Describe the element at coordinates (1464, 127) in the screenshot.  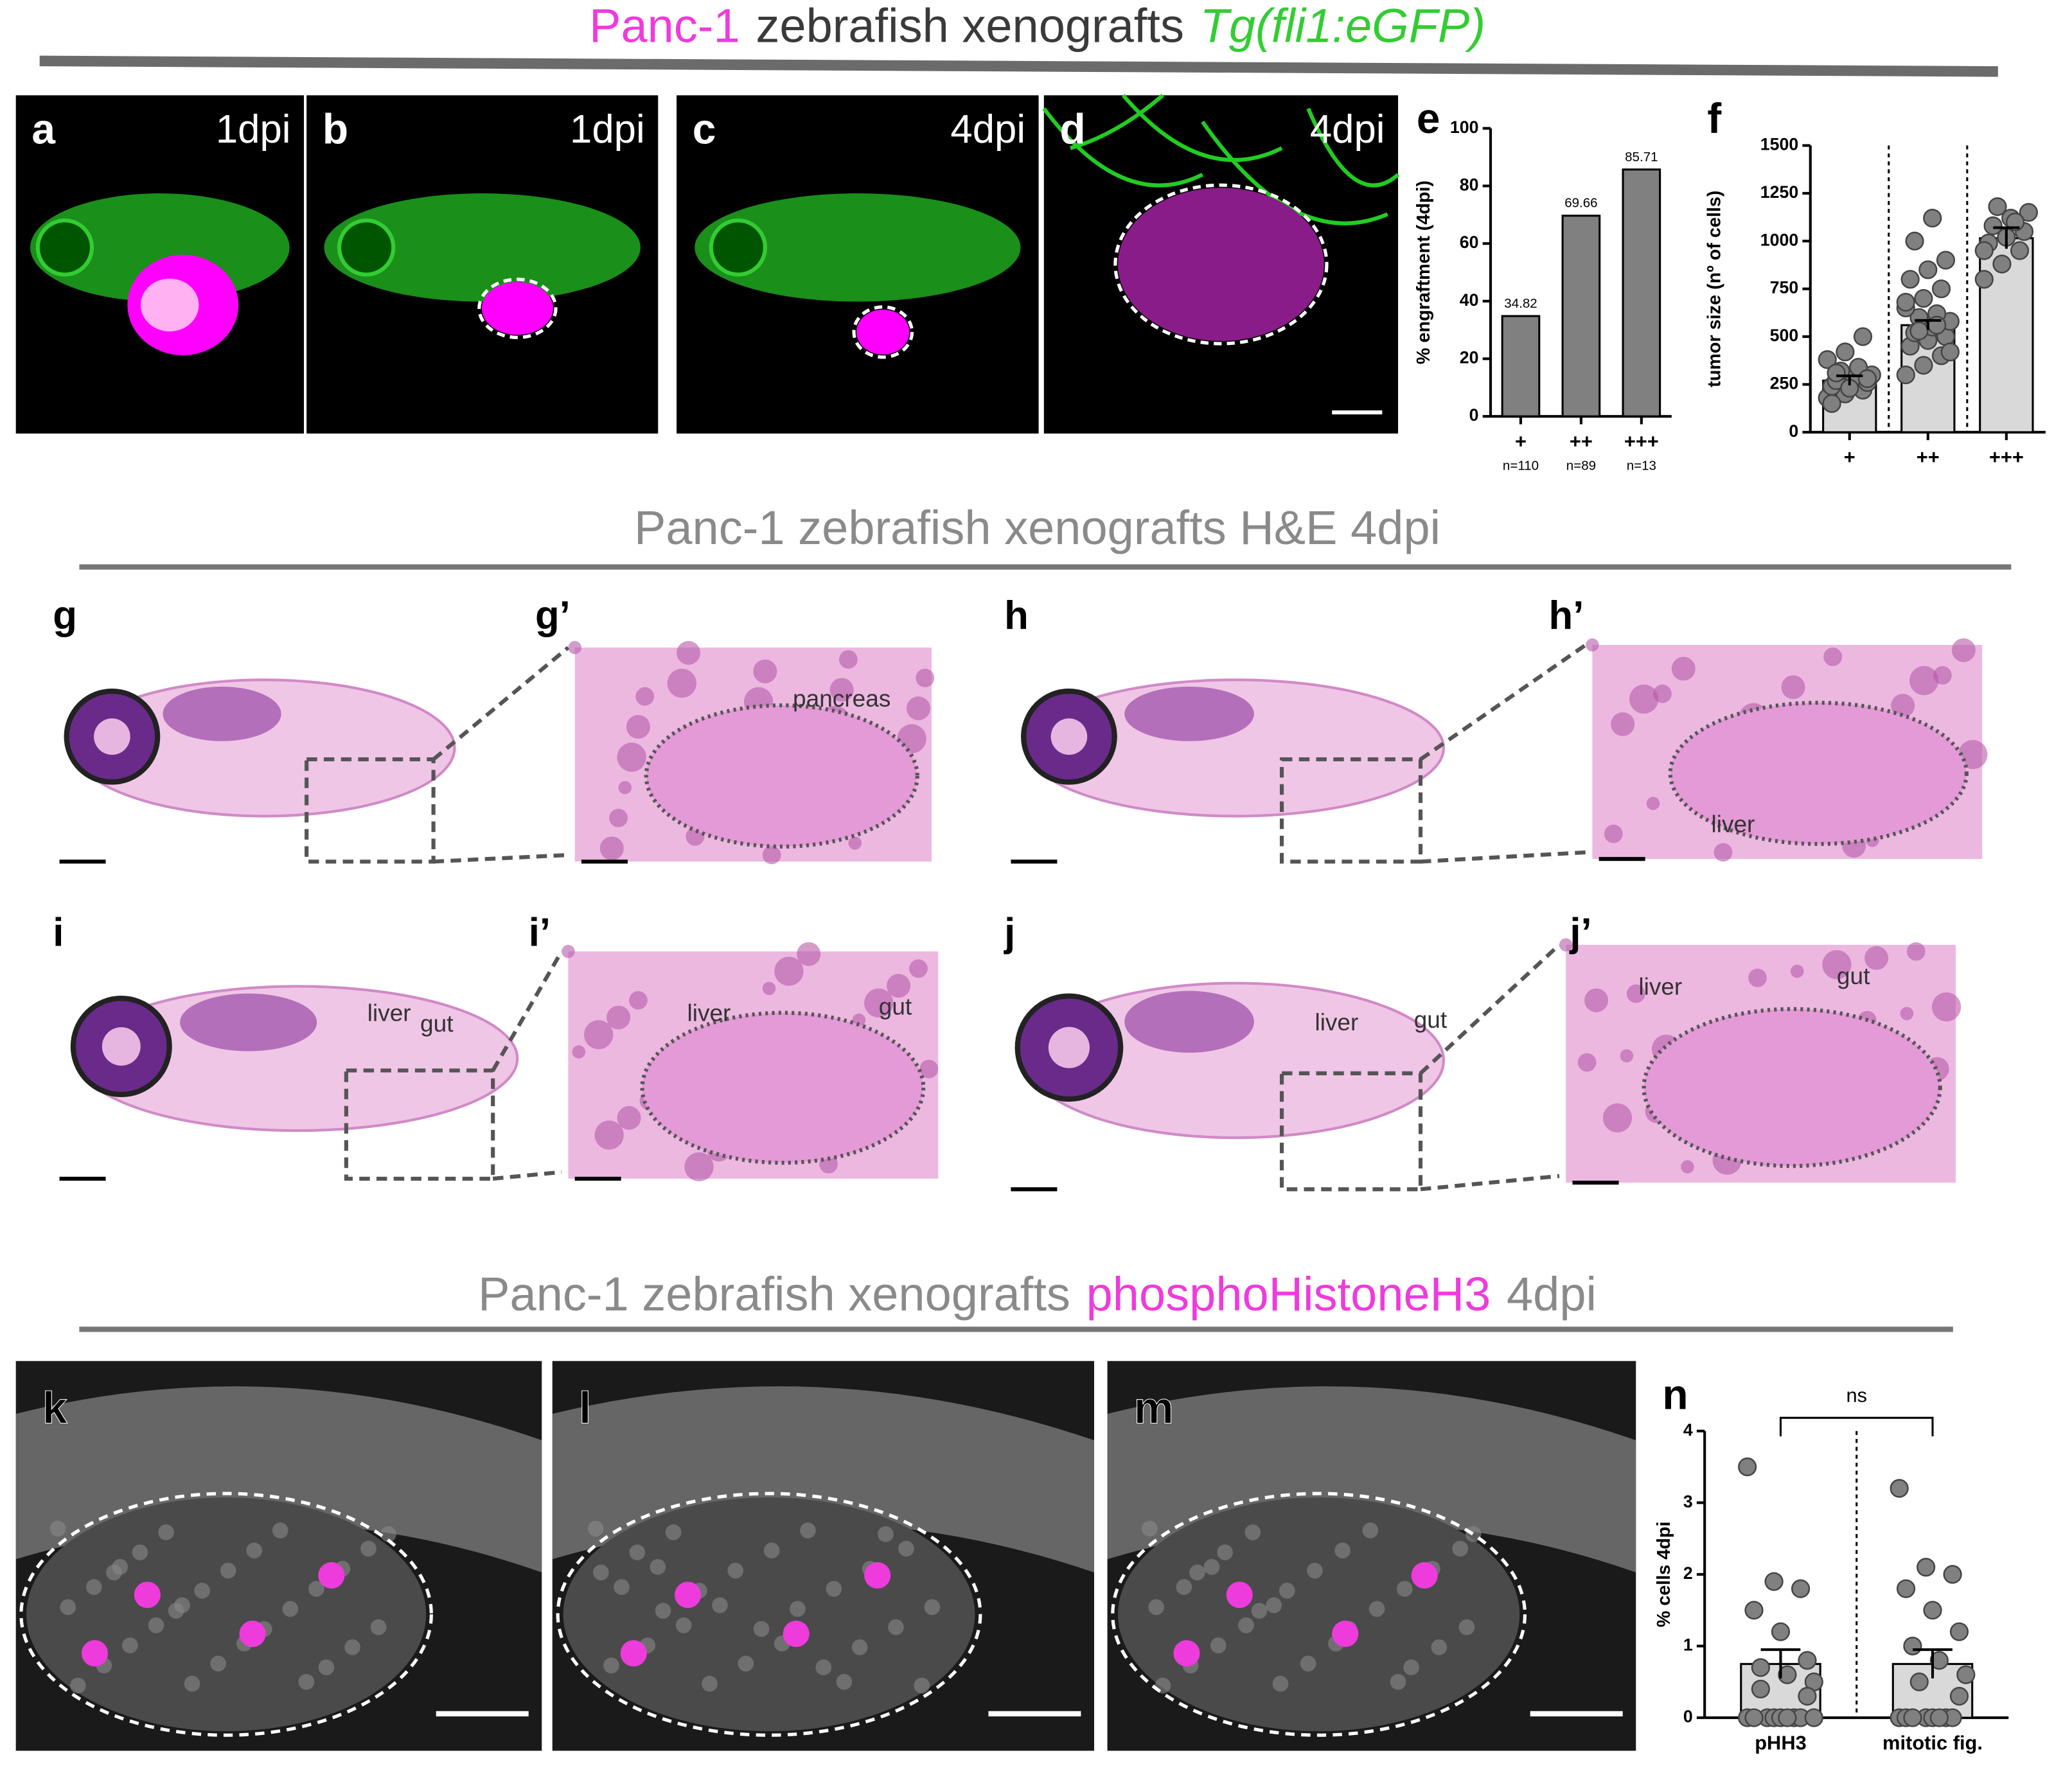
I see `y-tick-label: 100` at that location.